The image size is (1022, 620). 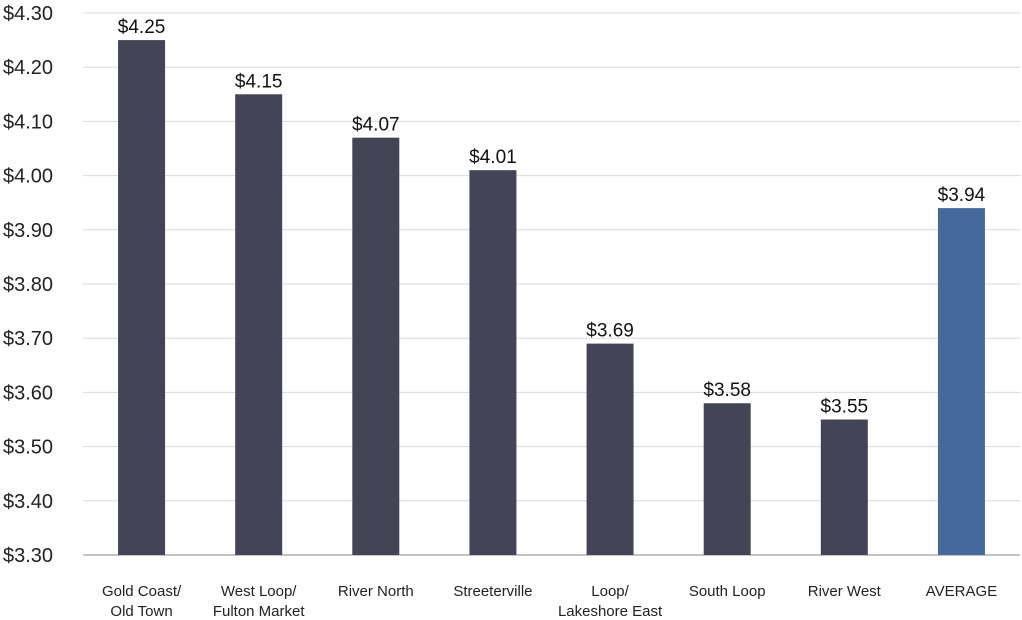 I want to click on x-category-line: River West, so click(x=845, y=591).